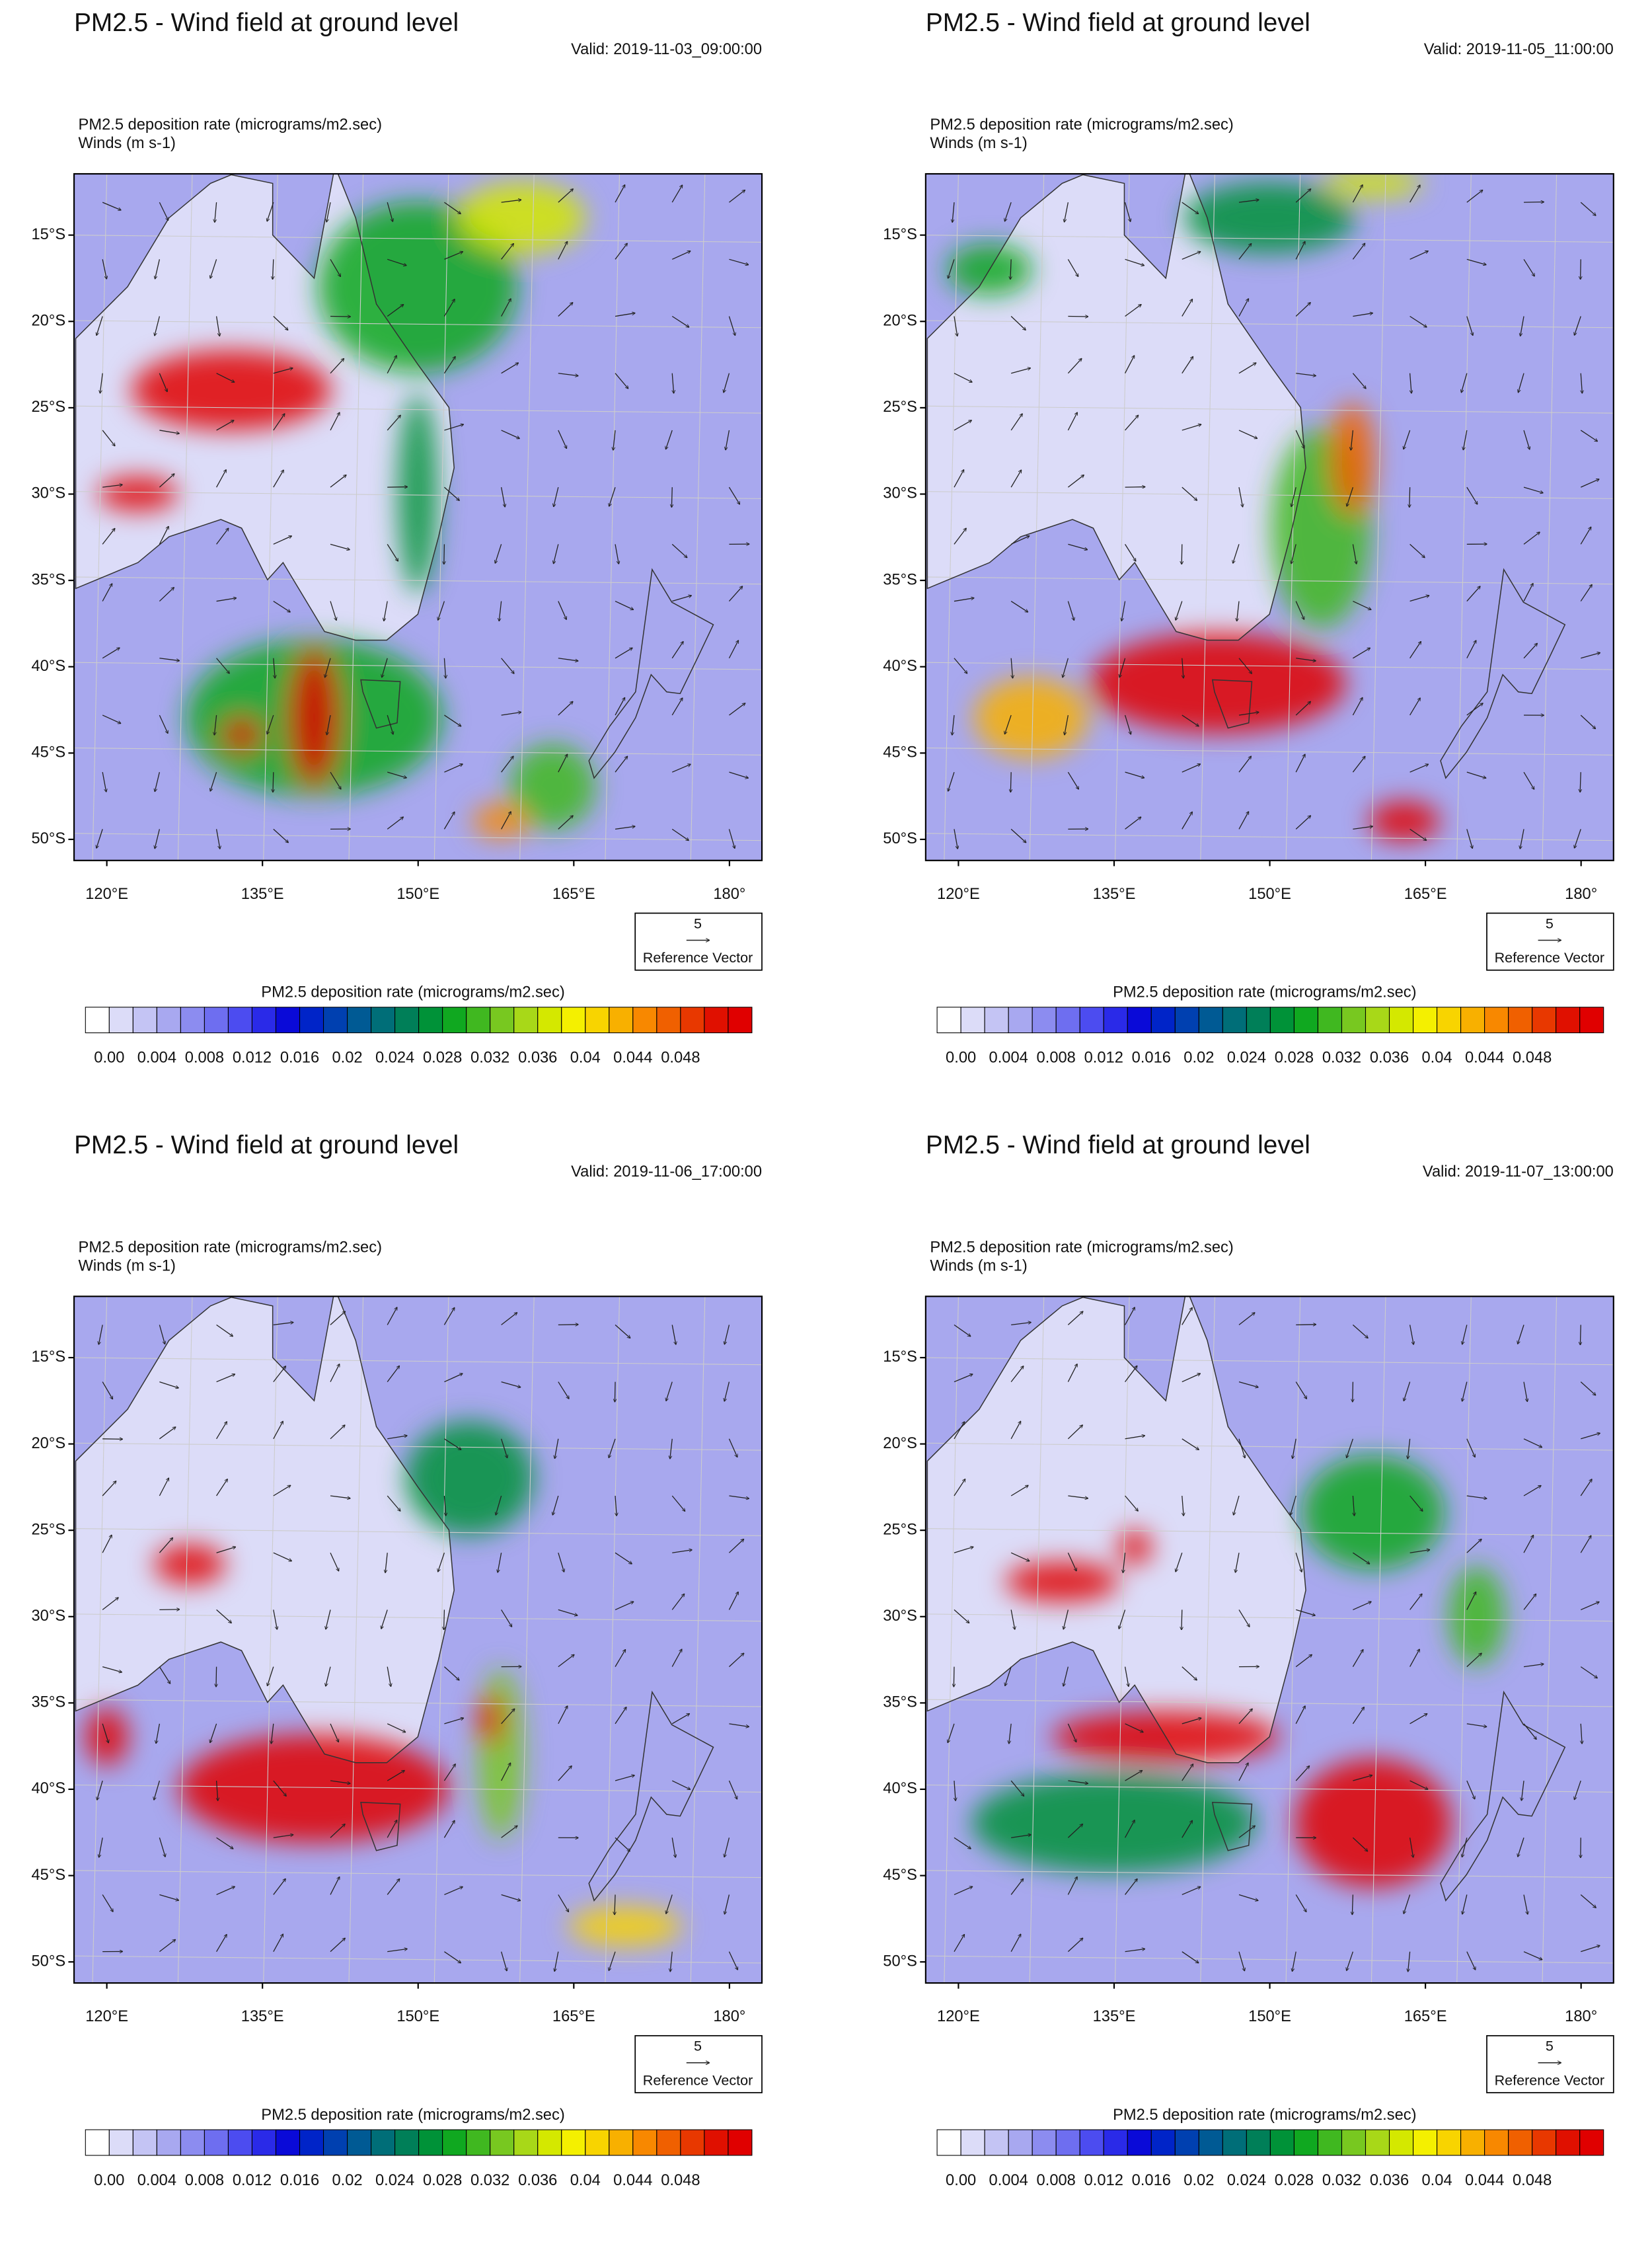  Describe the element at coordinates (49, 666) in the screenshot. I see `lat-label: 40°S` at that location.